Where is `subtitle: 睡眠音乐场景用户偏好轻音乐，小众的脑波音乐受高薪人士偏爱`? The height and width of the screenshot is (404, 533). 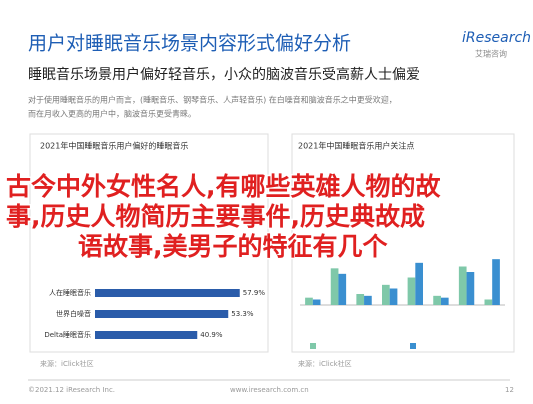
subtitle: 睡眠音乐场景用户偏好轻音乐，小众的脑波音乐受高薪人士偏爱 is located at coordinates (224, 74).